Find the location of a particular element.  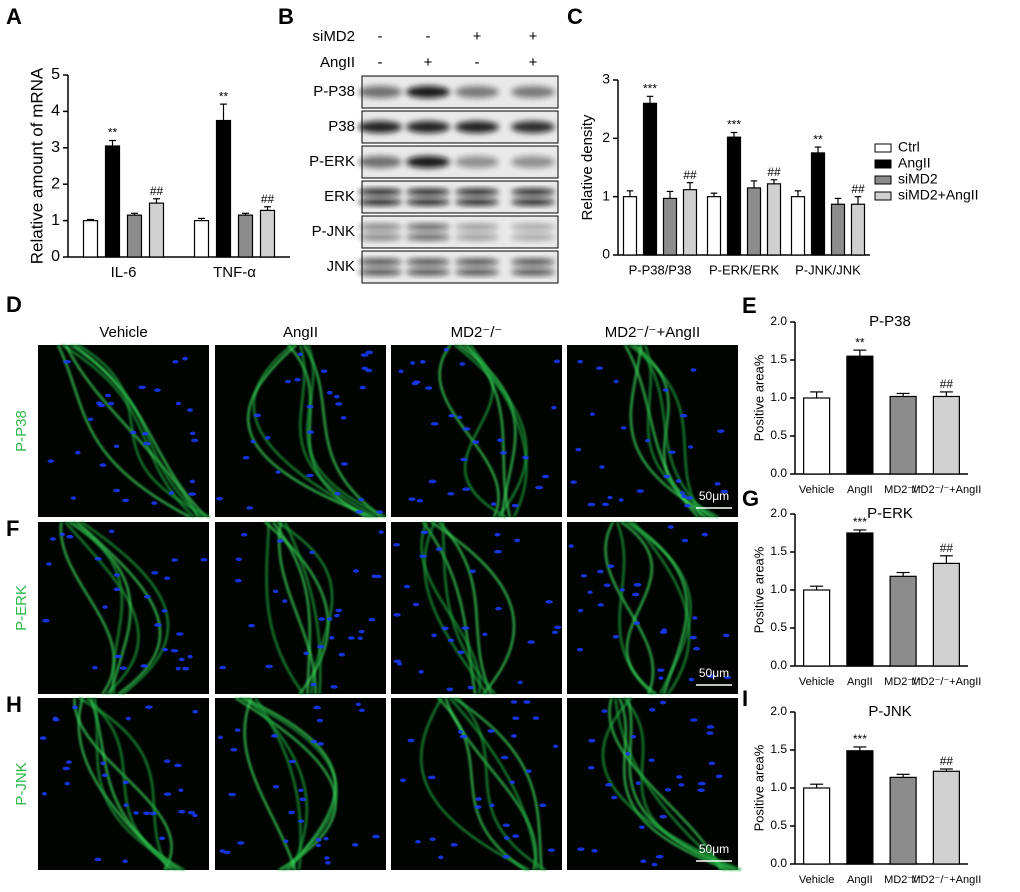

x-tick-label: P-P38/P38 is located at coordinates (660, 269).